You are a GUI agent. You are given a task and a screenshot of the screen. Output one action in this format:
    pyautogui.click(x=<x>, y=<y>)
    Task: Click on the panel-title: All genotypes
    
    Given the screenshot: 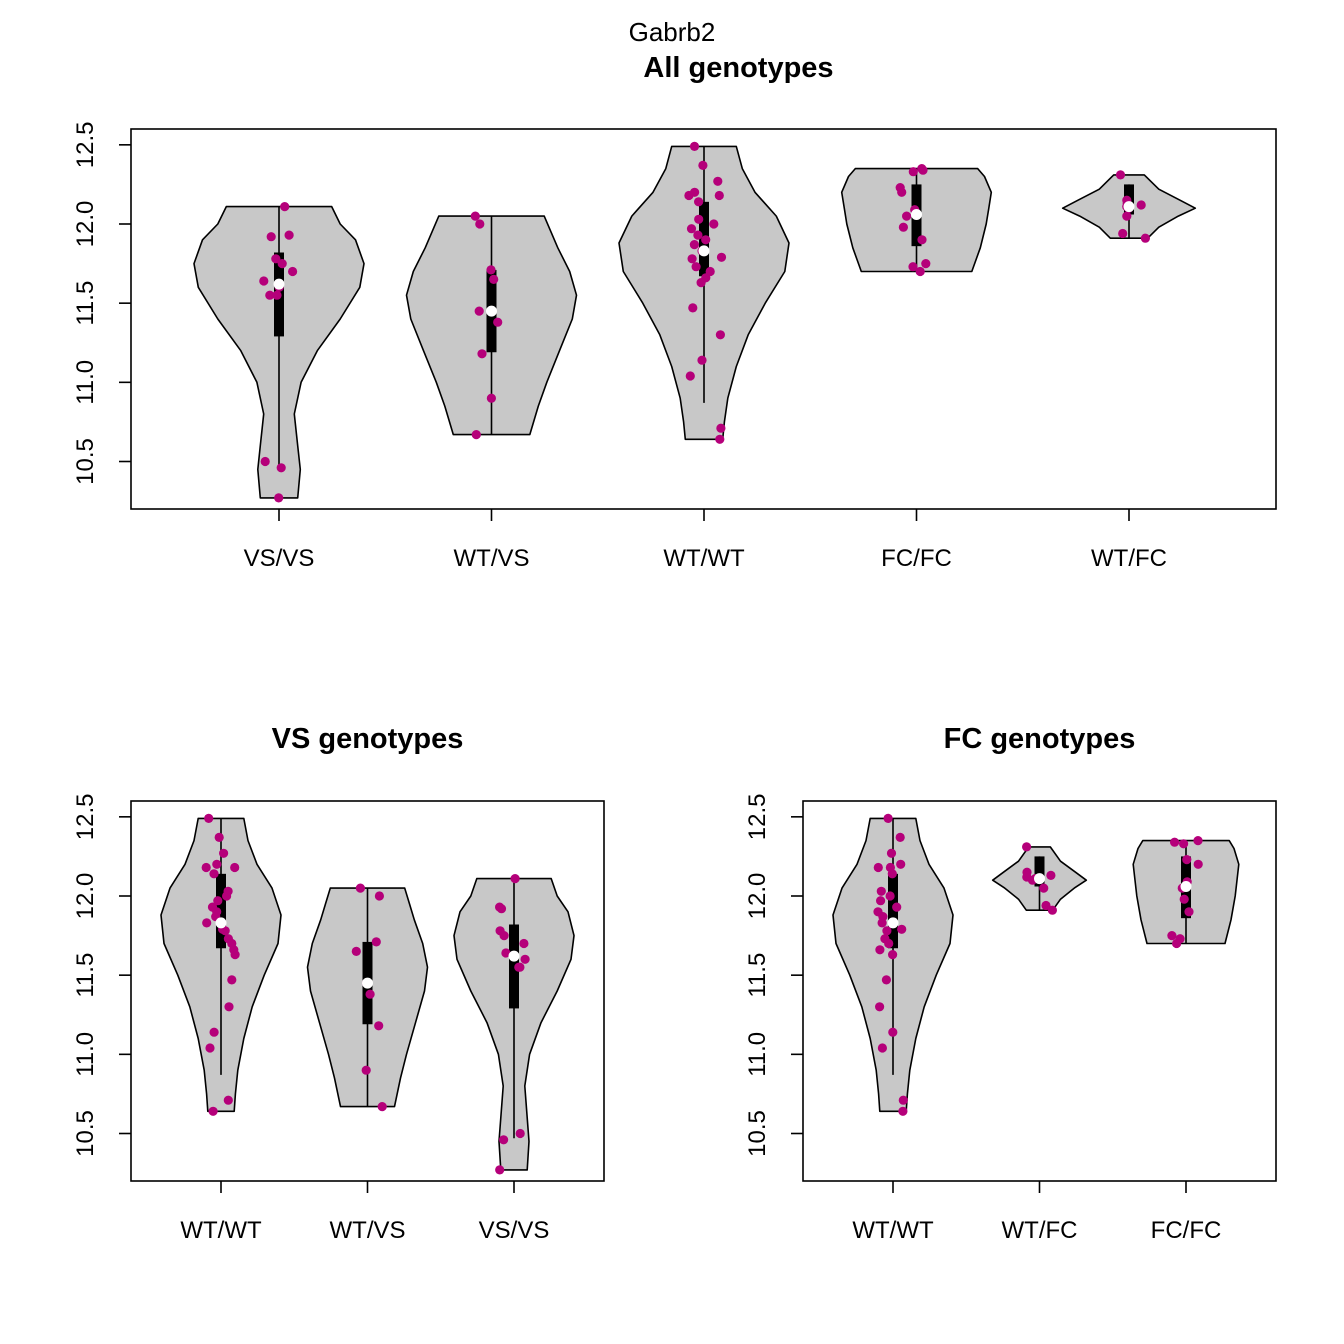 What is the action you would take?
    pyautogui.click(x=738, y=68)
    